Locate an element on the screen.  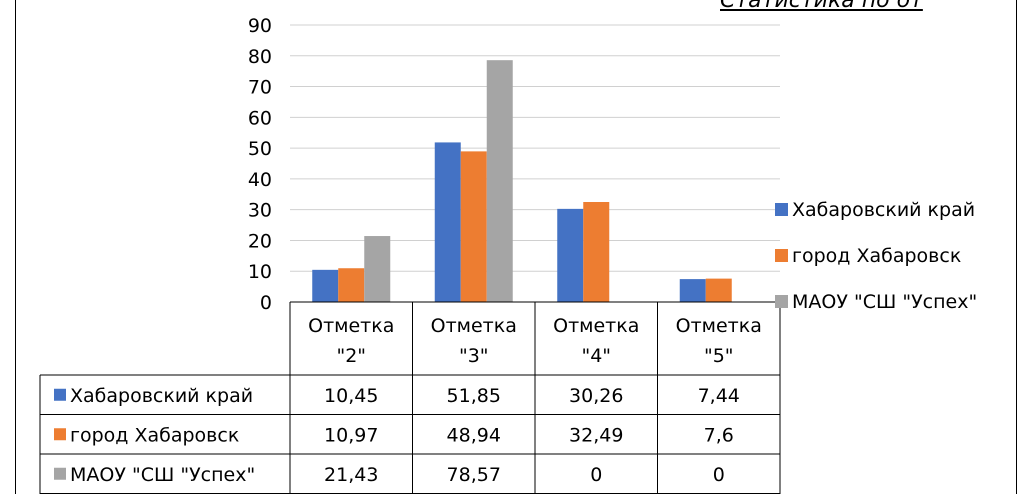
table-series-label: город Хабаровск is located at coordinates (154, 435).